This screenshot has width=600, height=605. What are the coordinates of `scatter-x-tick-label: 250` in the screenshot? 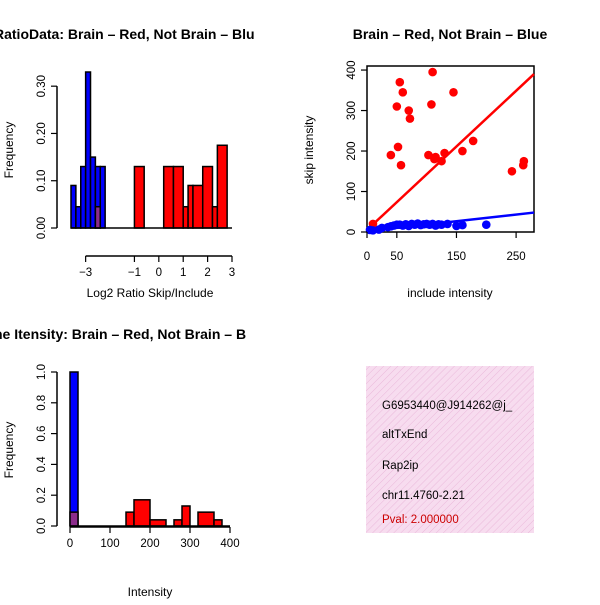 It's located at (516, 257).